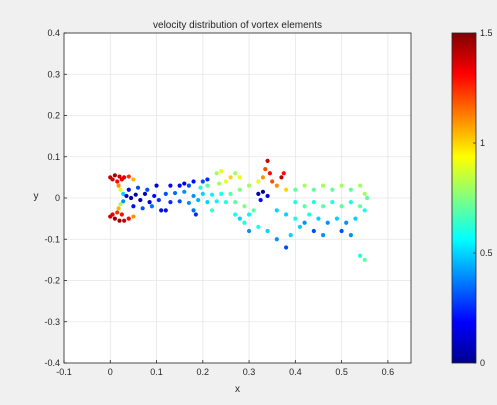 Image resolution: width=497 pixels, height=405 pixels. I want to click on colorbar-tick-label: 1, so click(482, 143).